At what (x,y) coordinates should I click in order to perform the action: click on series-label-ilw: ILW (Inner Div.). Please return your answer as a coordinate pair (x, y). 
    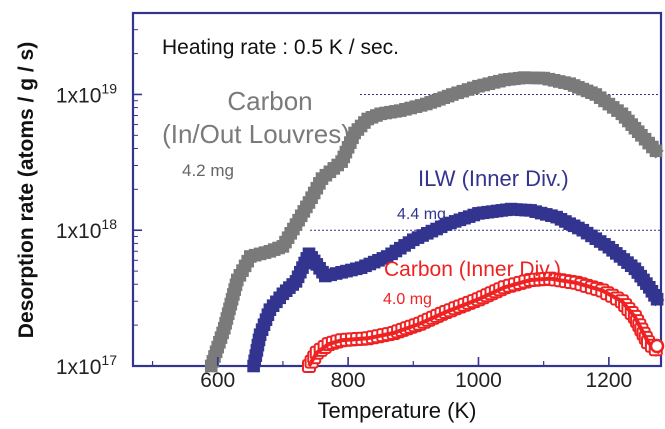
    Looking at the image, I should click on (493, 178).